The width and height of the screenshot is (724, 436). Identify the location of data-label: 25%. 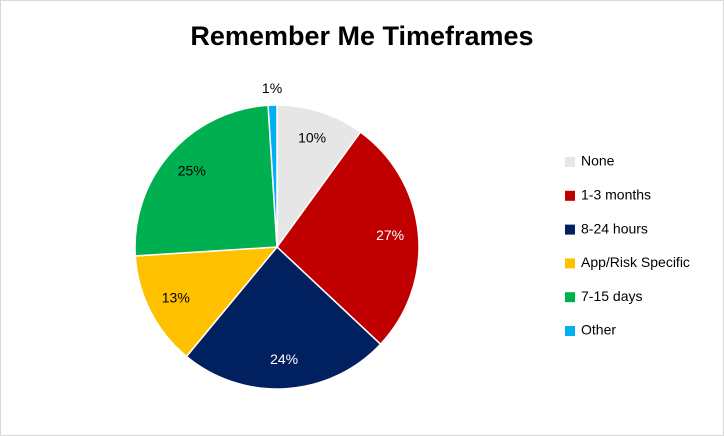
(192, 171).